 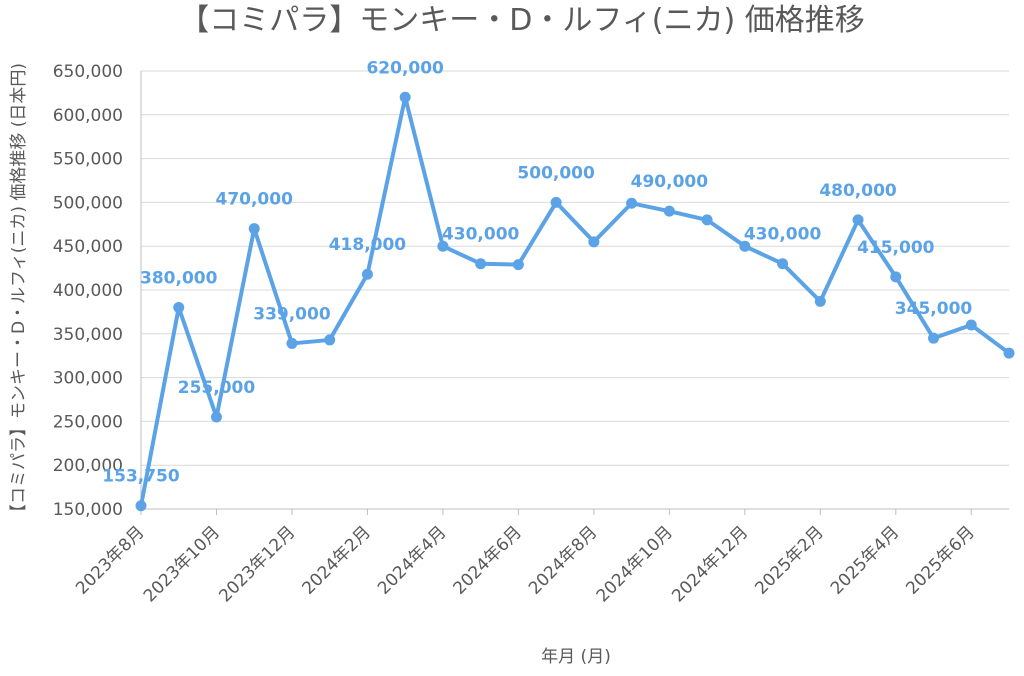 What do you see at coordinates (292, 314) in the screenshot?
I see `data-label: 339,000` at bounding box center [292, 314].